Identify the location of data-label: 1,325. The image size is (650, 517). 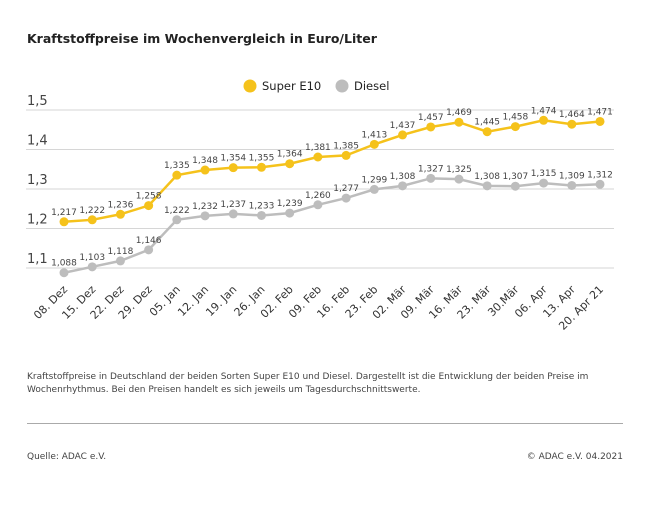
(459, 170).